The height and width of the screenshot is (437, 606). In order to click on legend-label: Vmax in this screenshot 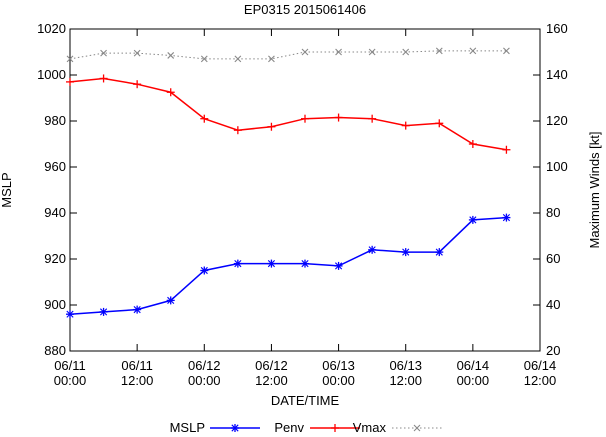, I will do `click(370, 426)`.